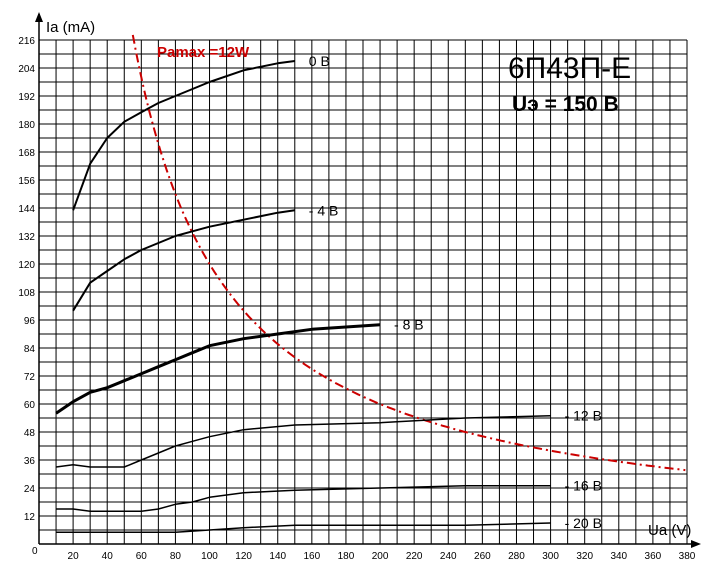 The width and height of the screenshot is (720, 576). I want to click on x-tick-label: 260, so click(482, 556).